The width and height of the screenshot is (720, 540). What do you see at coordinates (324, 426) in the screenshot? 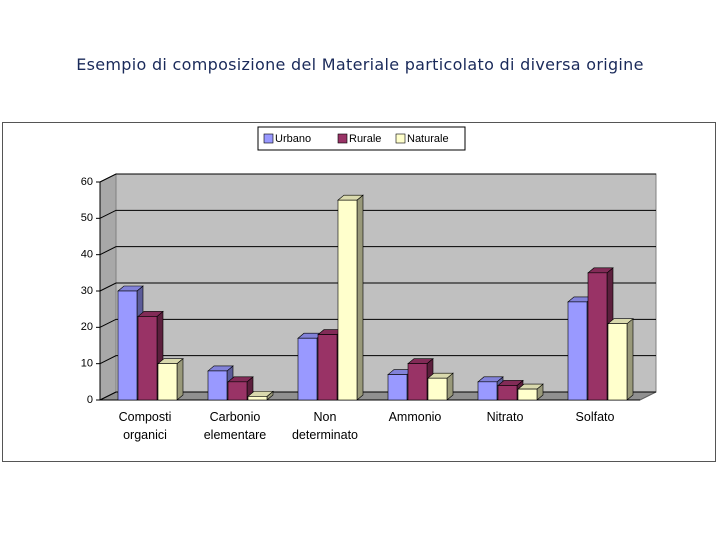
I see `x-tick-label: Non determinato` at bounding box center [324, 426].